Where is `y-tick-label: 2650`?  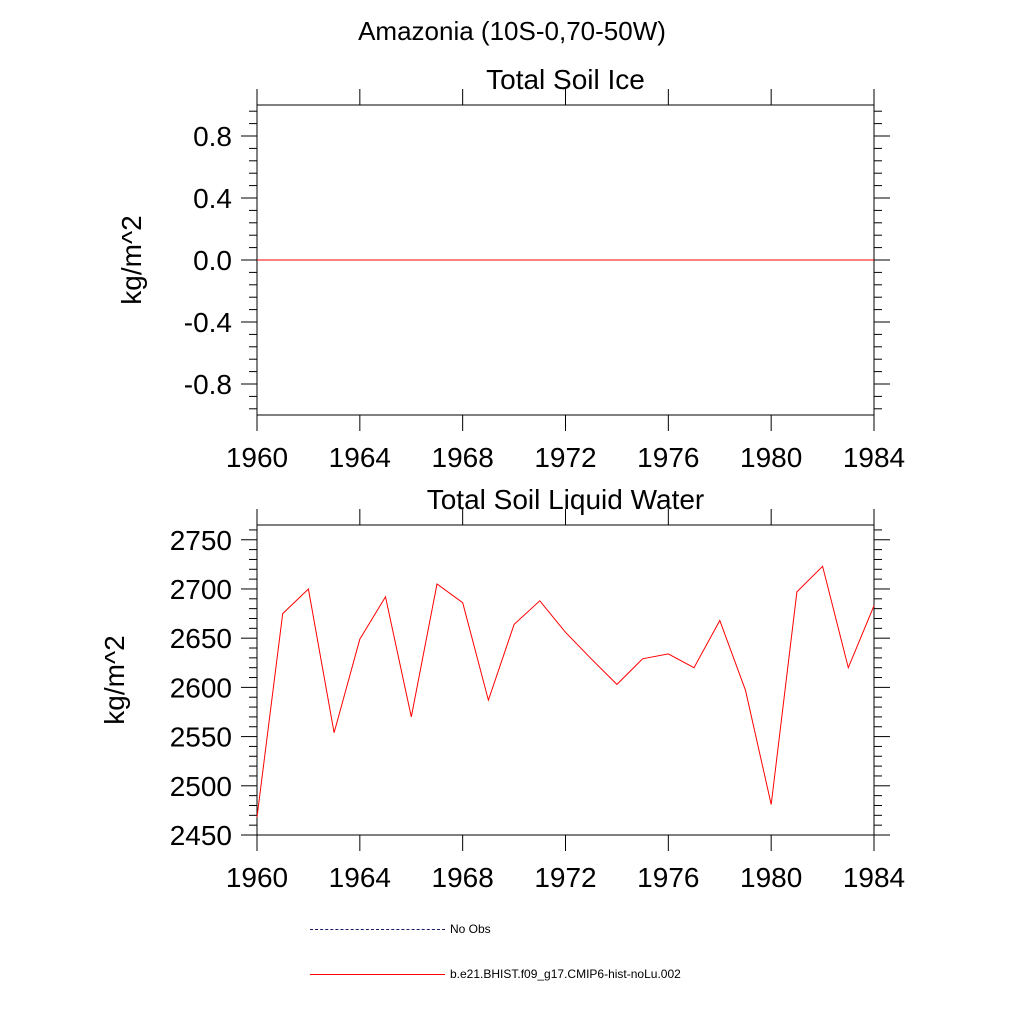
y-tick-label: 2650 is located at coordinates (201, 638).